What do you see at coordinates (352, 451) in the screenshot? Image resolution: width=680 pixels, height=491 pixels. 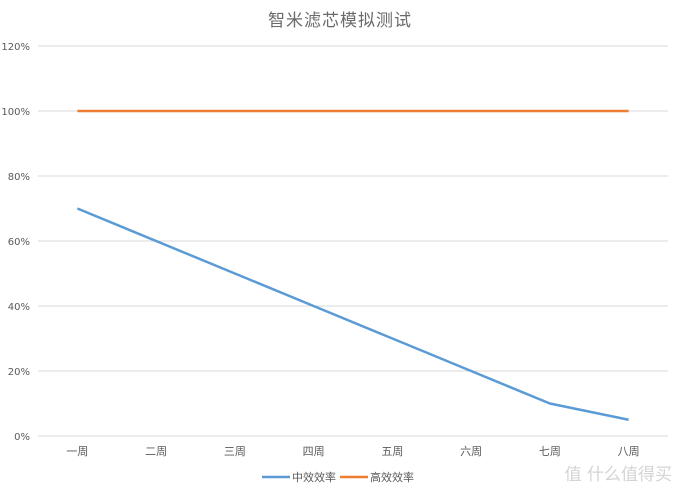 I see `x-axis-labels: 一周 二周 三周 四周 五周 六周 七周 八周` at bounding box center [352, 451].